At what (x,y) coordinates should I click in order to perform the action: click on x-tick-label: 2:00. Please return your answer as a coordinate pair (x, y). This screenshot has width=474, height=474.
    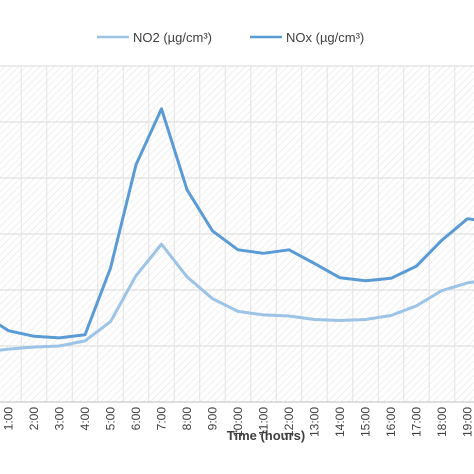
    Looking at the image, I should click on (34, 419).